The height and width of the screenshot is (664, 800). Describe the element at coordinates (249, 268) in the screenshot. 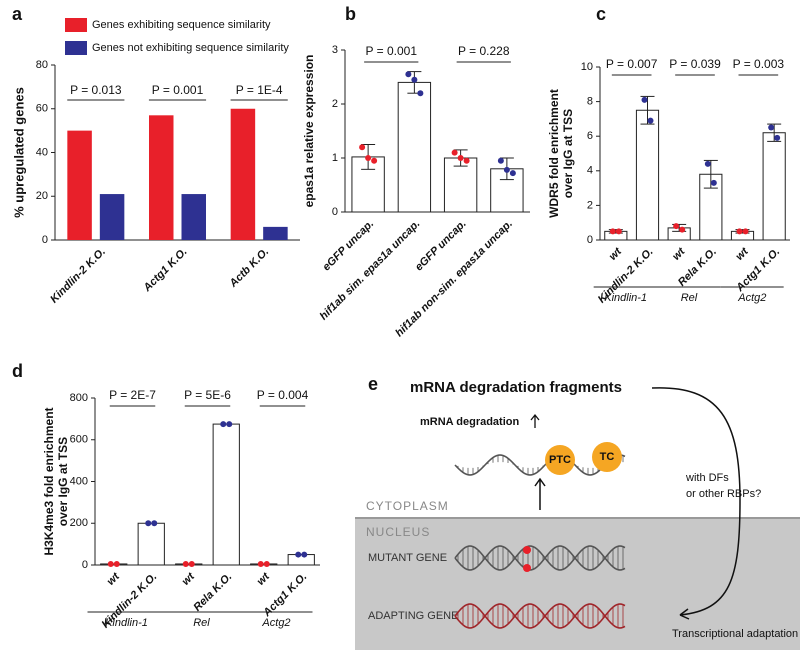

I see `x-tick-label: Actb K.O.` at that location.